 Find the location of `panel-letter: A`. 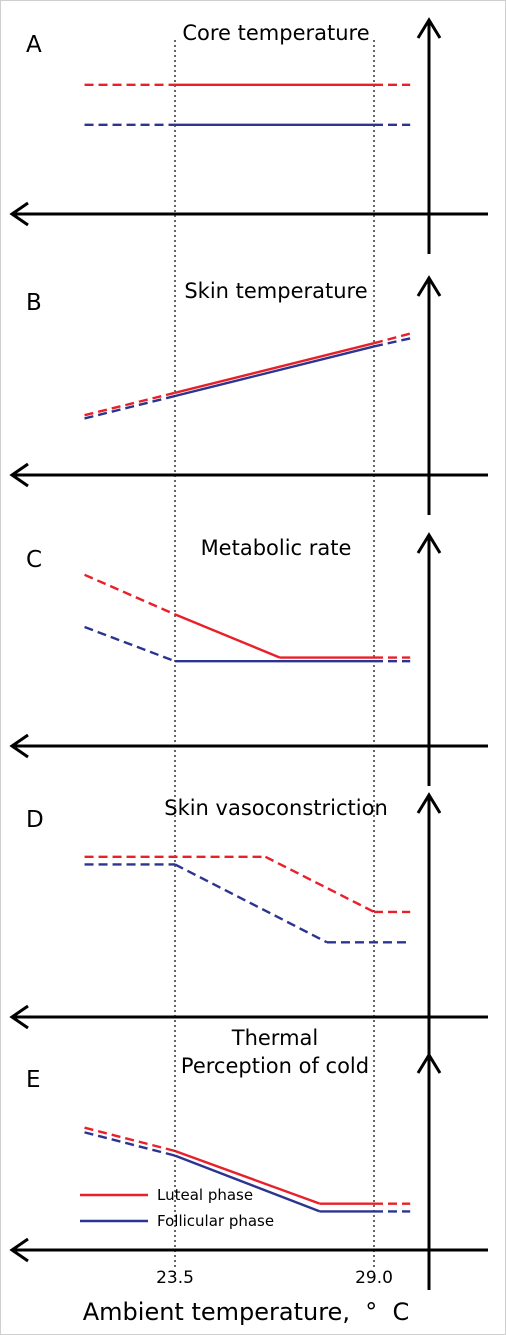

panel-letter: A is located at coordinates (34, 45).